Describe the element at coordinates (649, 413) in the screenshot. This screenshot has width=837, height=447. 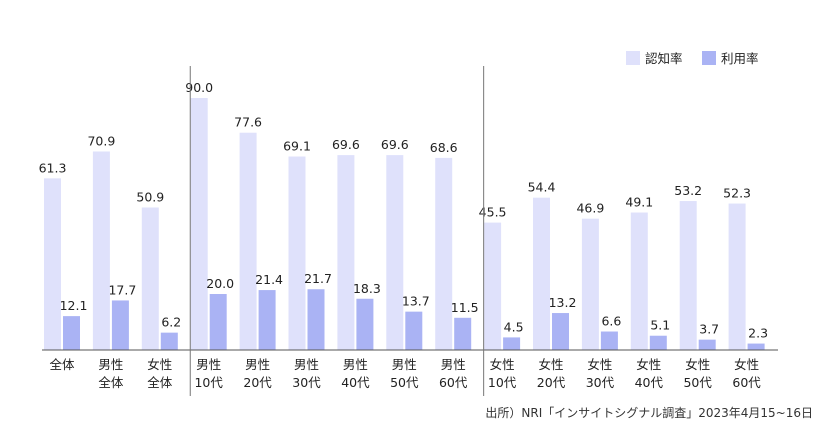
I see `source-note: 出所）NRI「インサイトシグナル調査」2023年4月15~16日` at that location.